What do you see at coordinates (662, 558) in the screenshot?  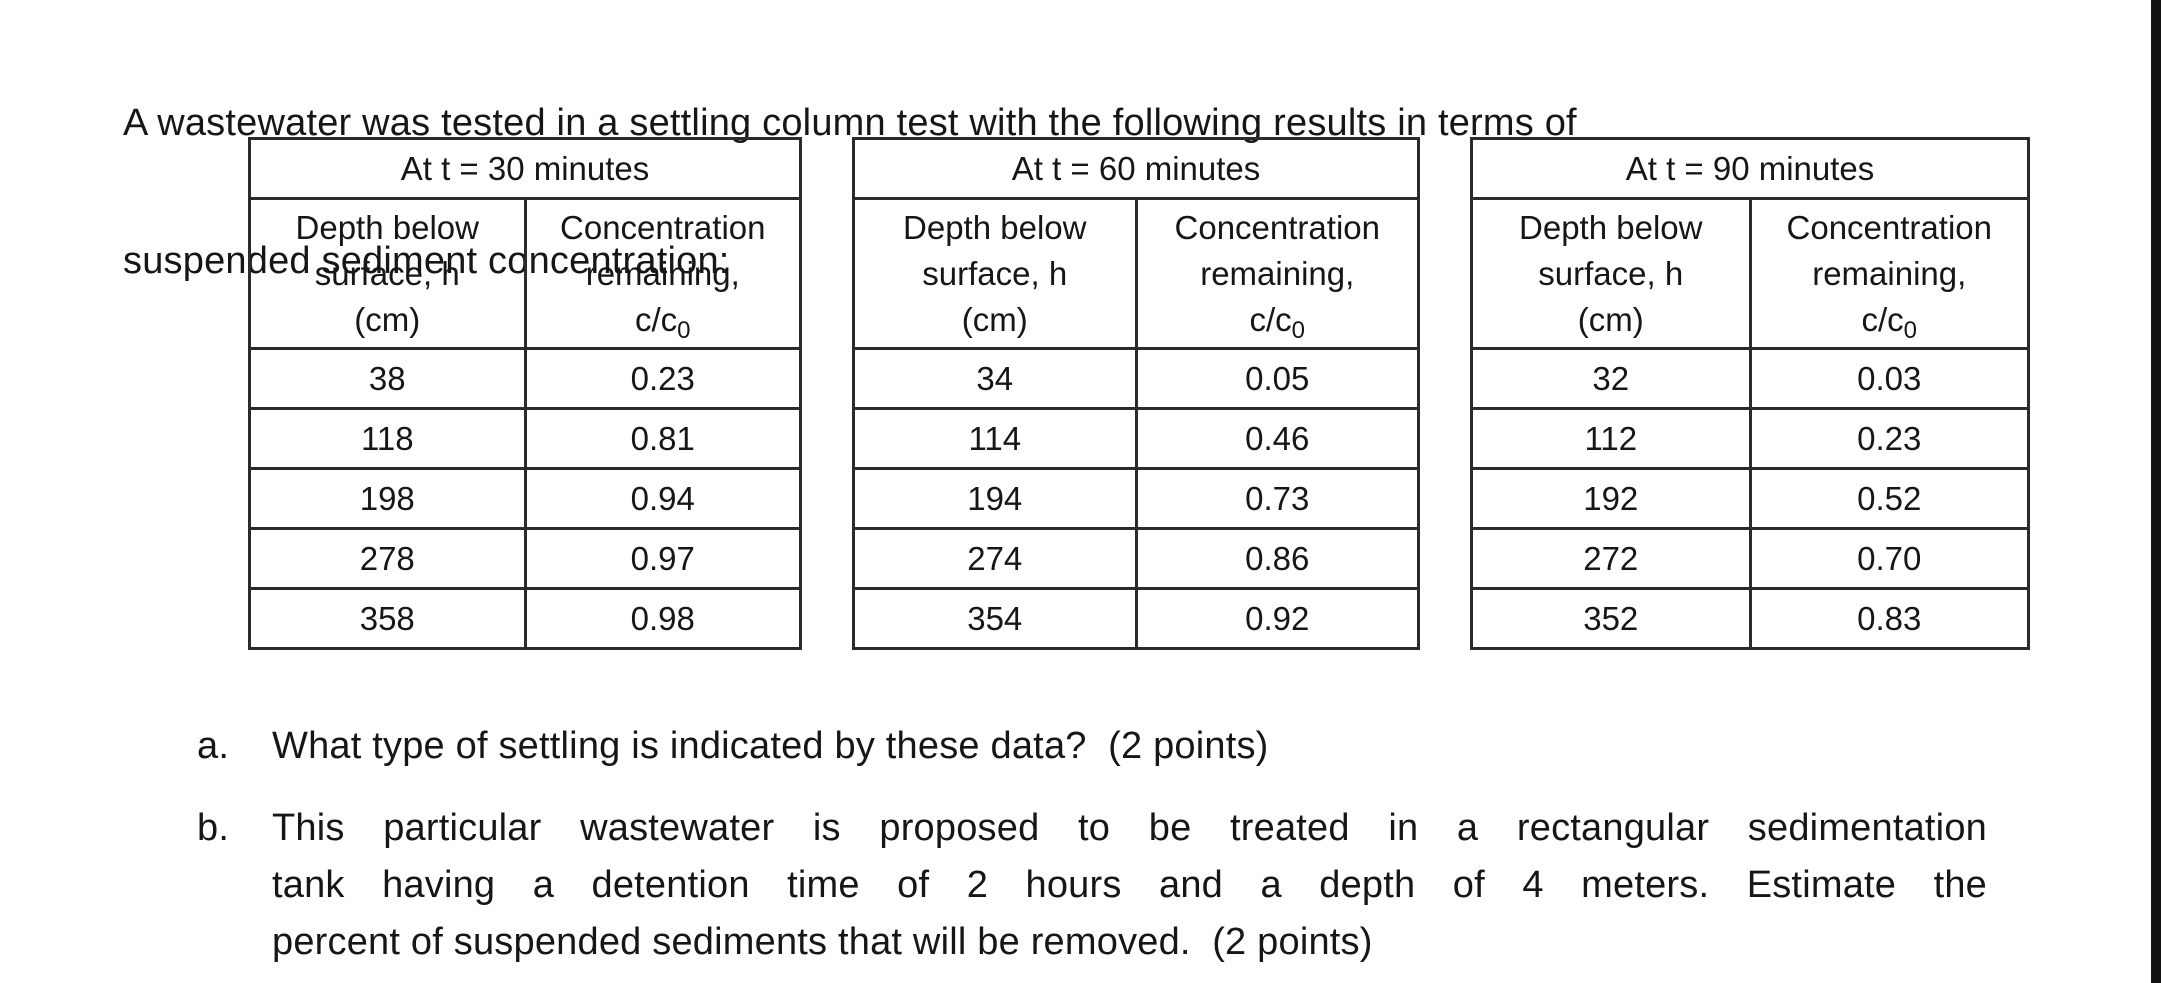 I see `concentration-cell: 0.97` at bounding box center [662, 558].